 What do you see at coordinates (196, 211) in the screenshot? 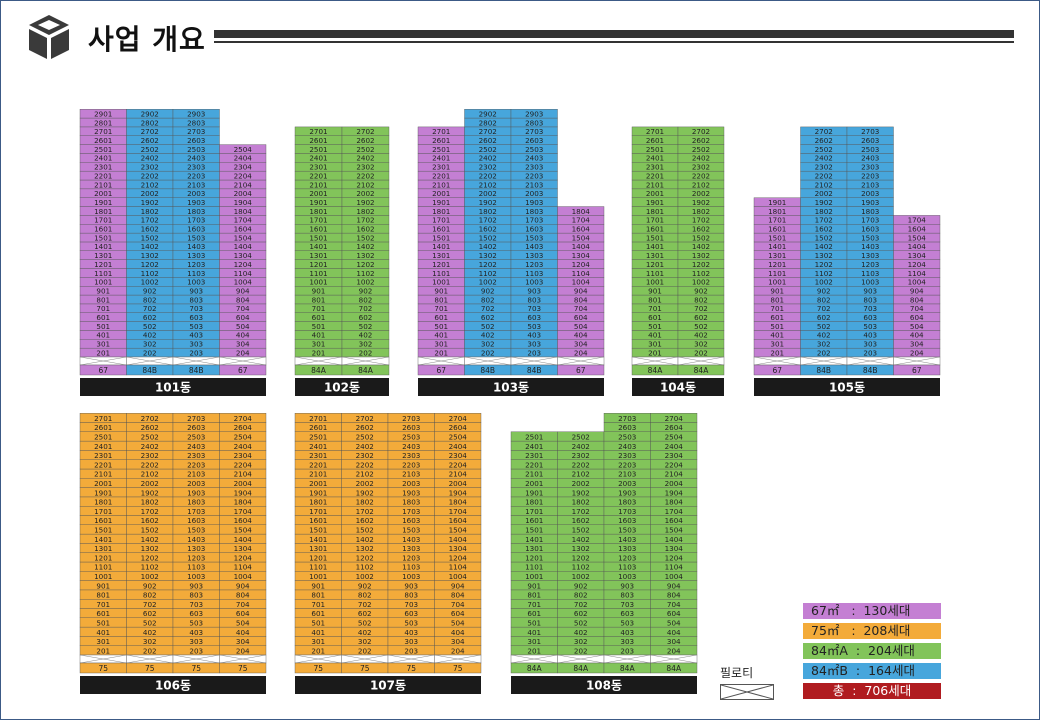
I see `unit-number: 1803` at bounding box center [196, 211].